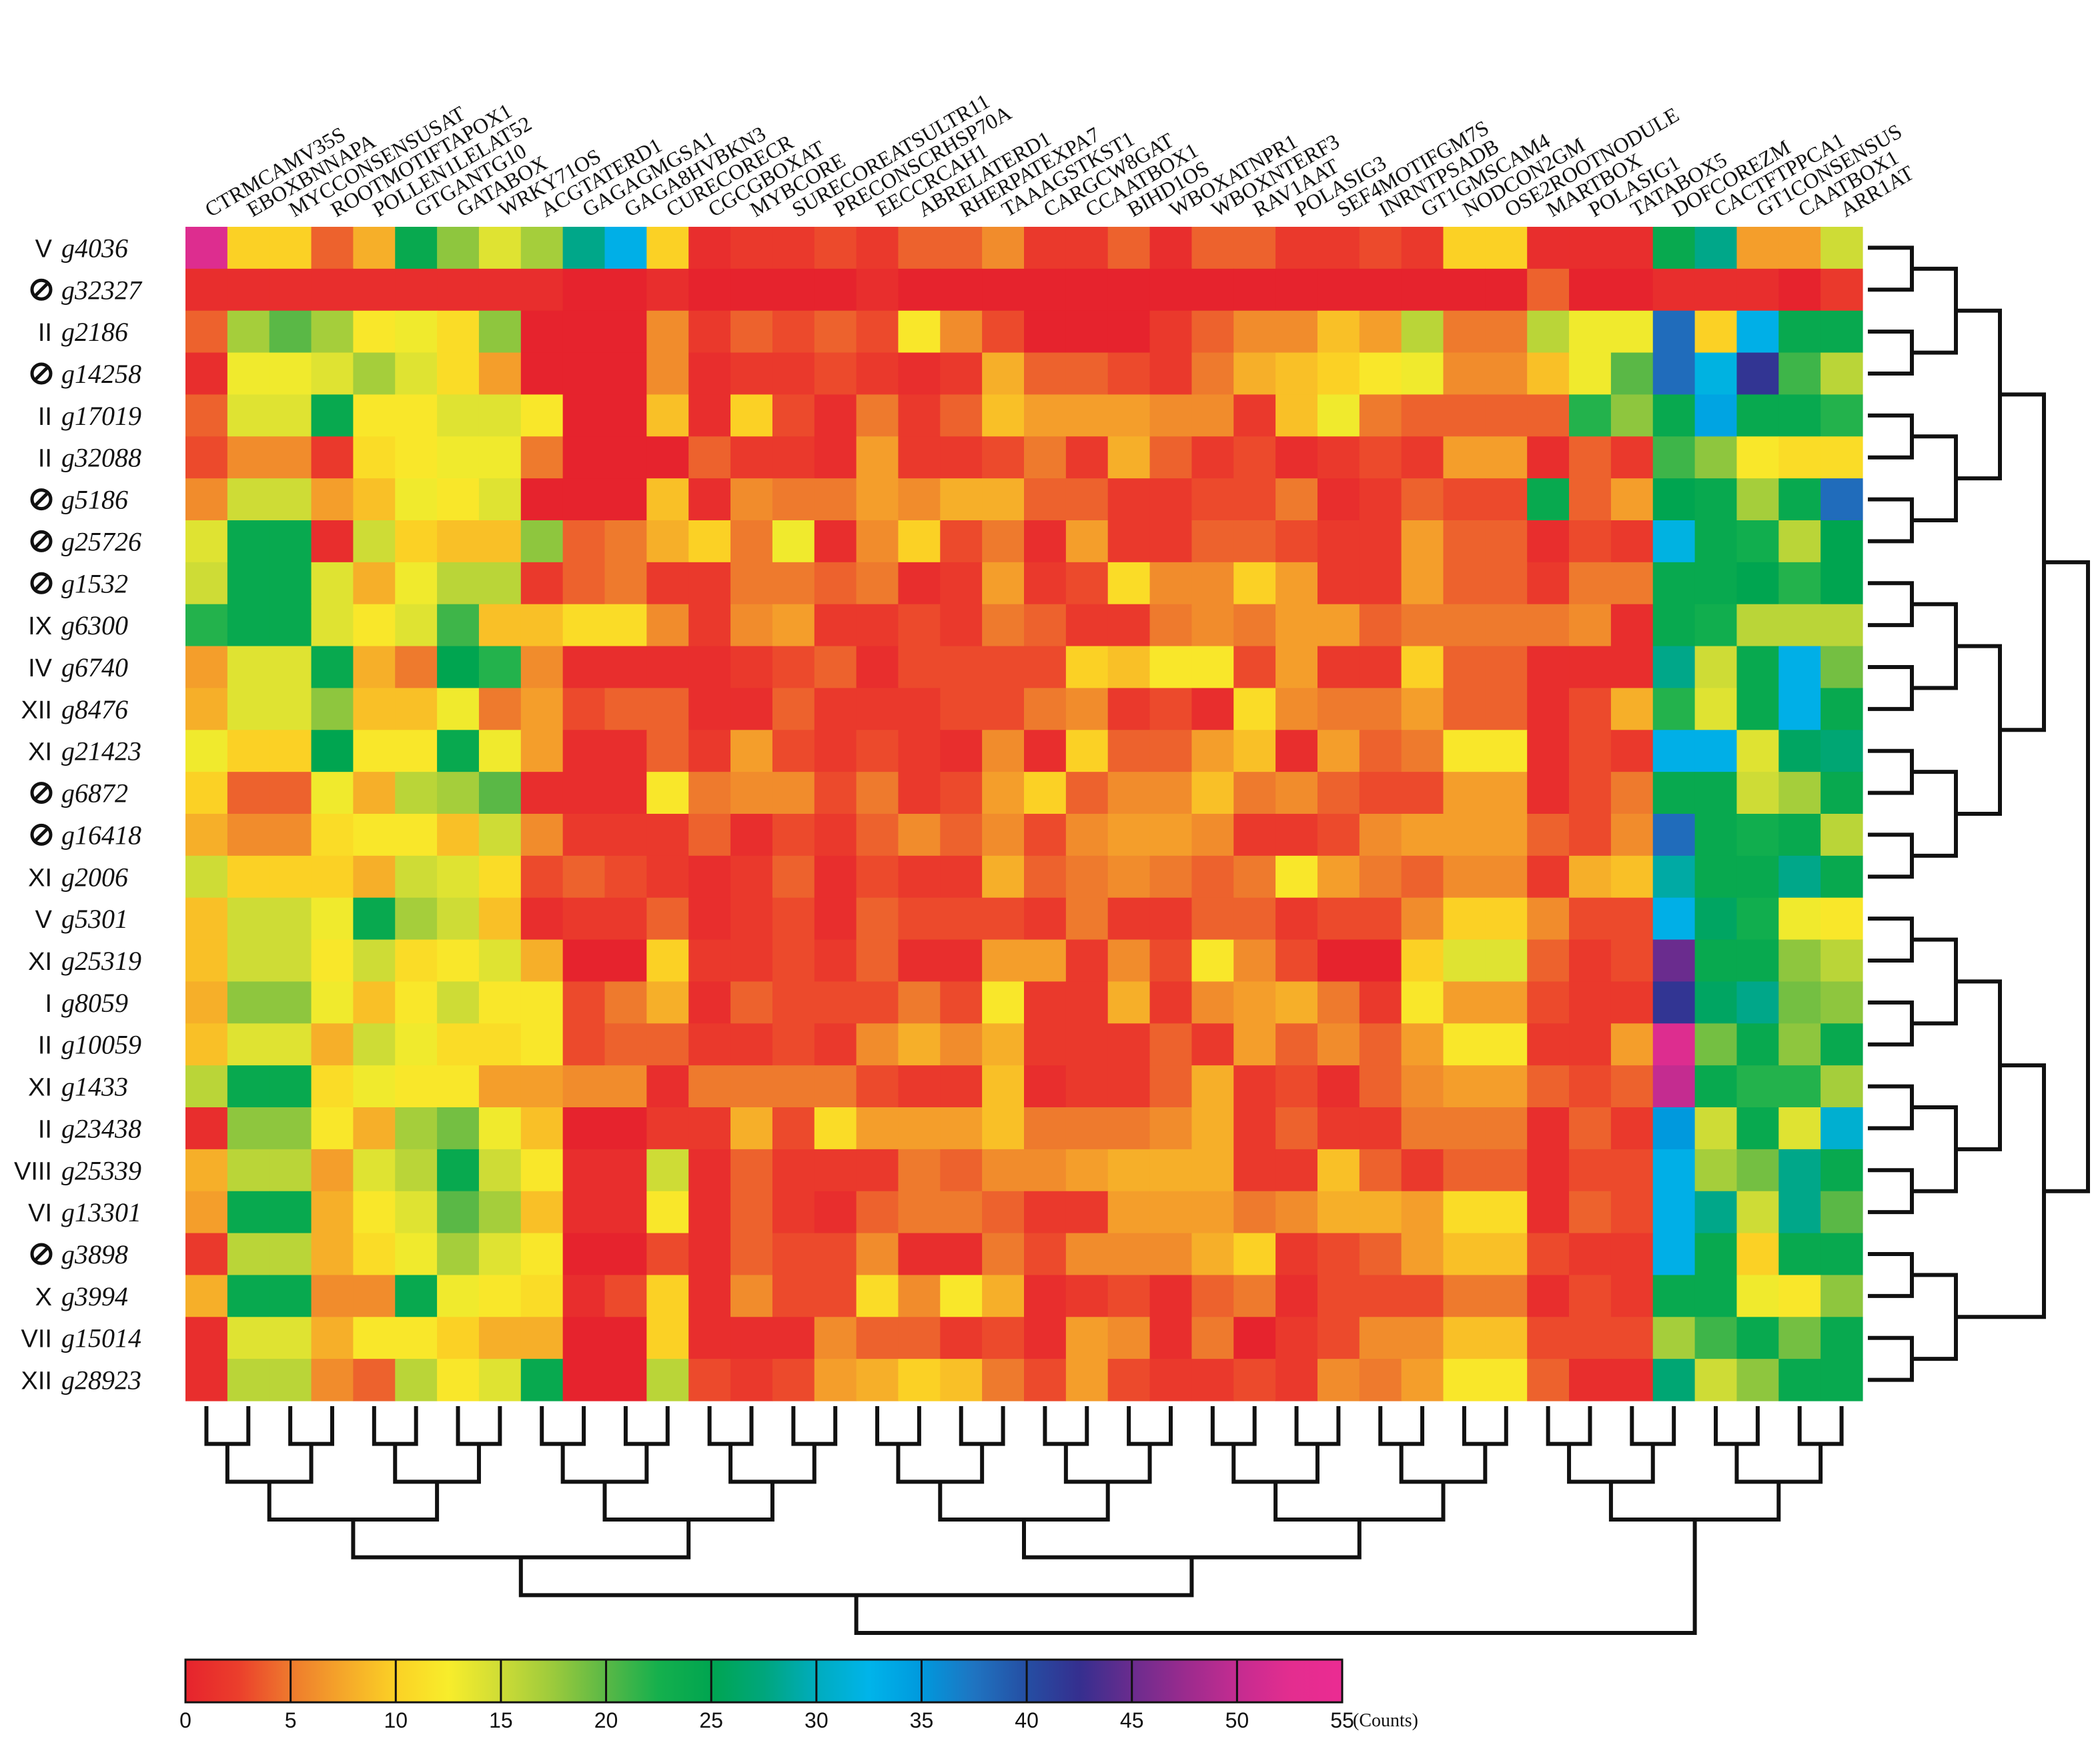 This screenshot has height=1757, width=2100. What do you see at coordinates (1506, 248) in the screenshot?
I see `heatmap-cell-g4036-OSE2ROOTNODULE` at bounding box center [1506, 248].